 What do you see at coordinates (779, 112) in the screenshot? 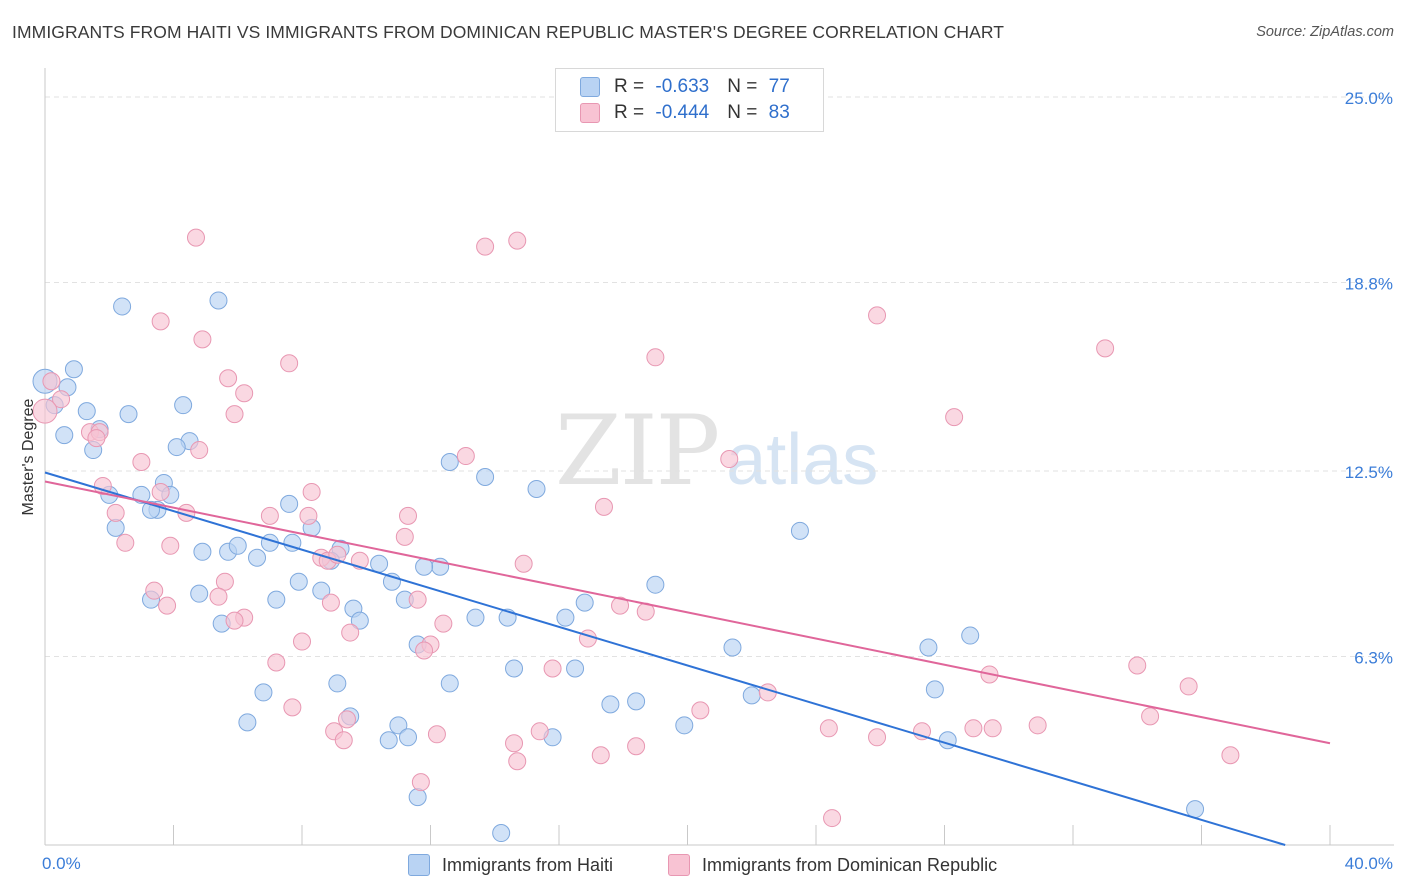
I see `dominican-n-value: 83` at bounding box center [779, 112].